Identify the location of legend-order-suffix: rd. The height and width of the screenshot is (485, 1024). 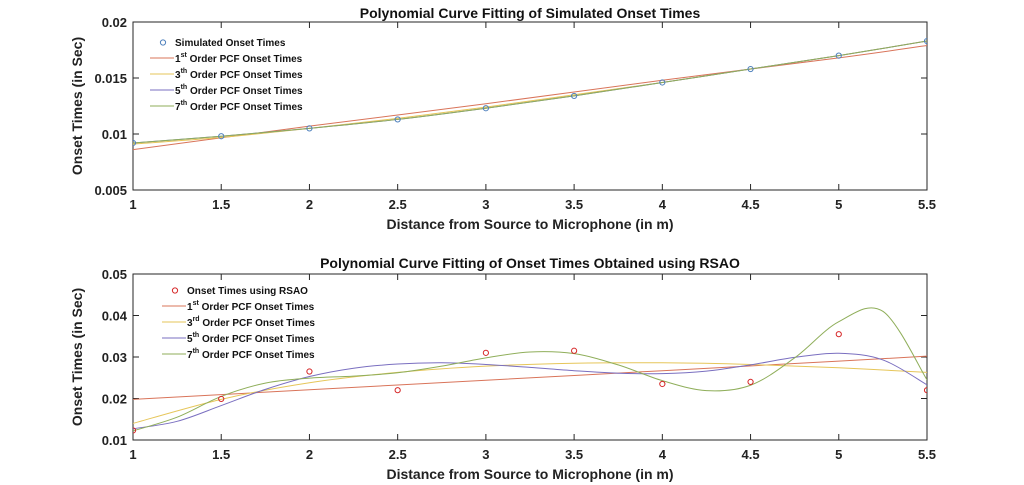
(196, 319).